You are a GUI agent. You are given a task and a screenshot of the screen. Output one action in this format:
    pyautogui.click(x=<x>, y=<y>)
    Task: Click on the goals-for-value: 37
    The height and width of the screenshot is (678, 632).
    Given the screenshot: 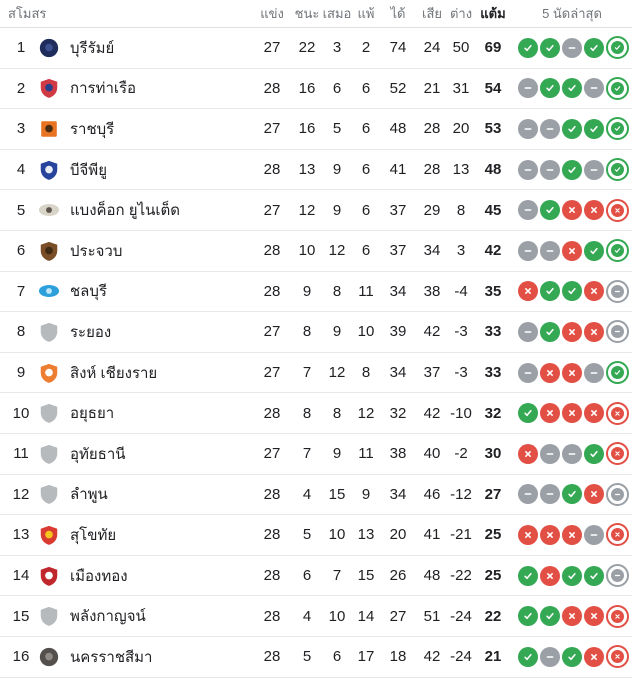 What is the action you would take?
    pyautogui.click(x=398, y=251)
    